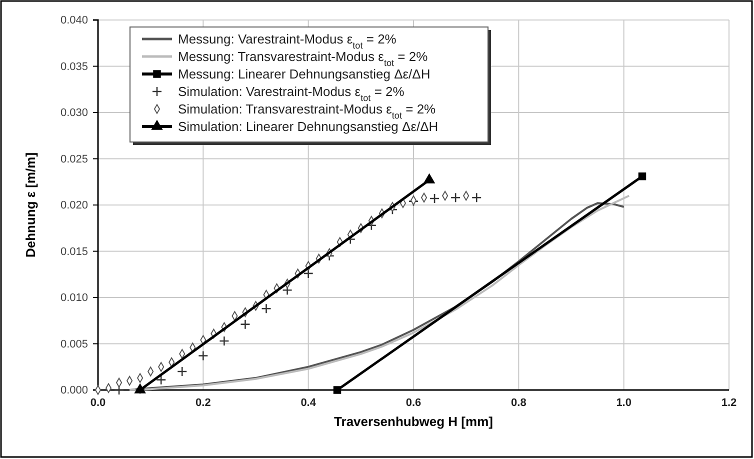 This screenshot has height=459, width=754. I want to click on x-tick-label: 0.8, so click(518, 402).